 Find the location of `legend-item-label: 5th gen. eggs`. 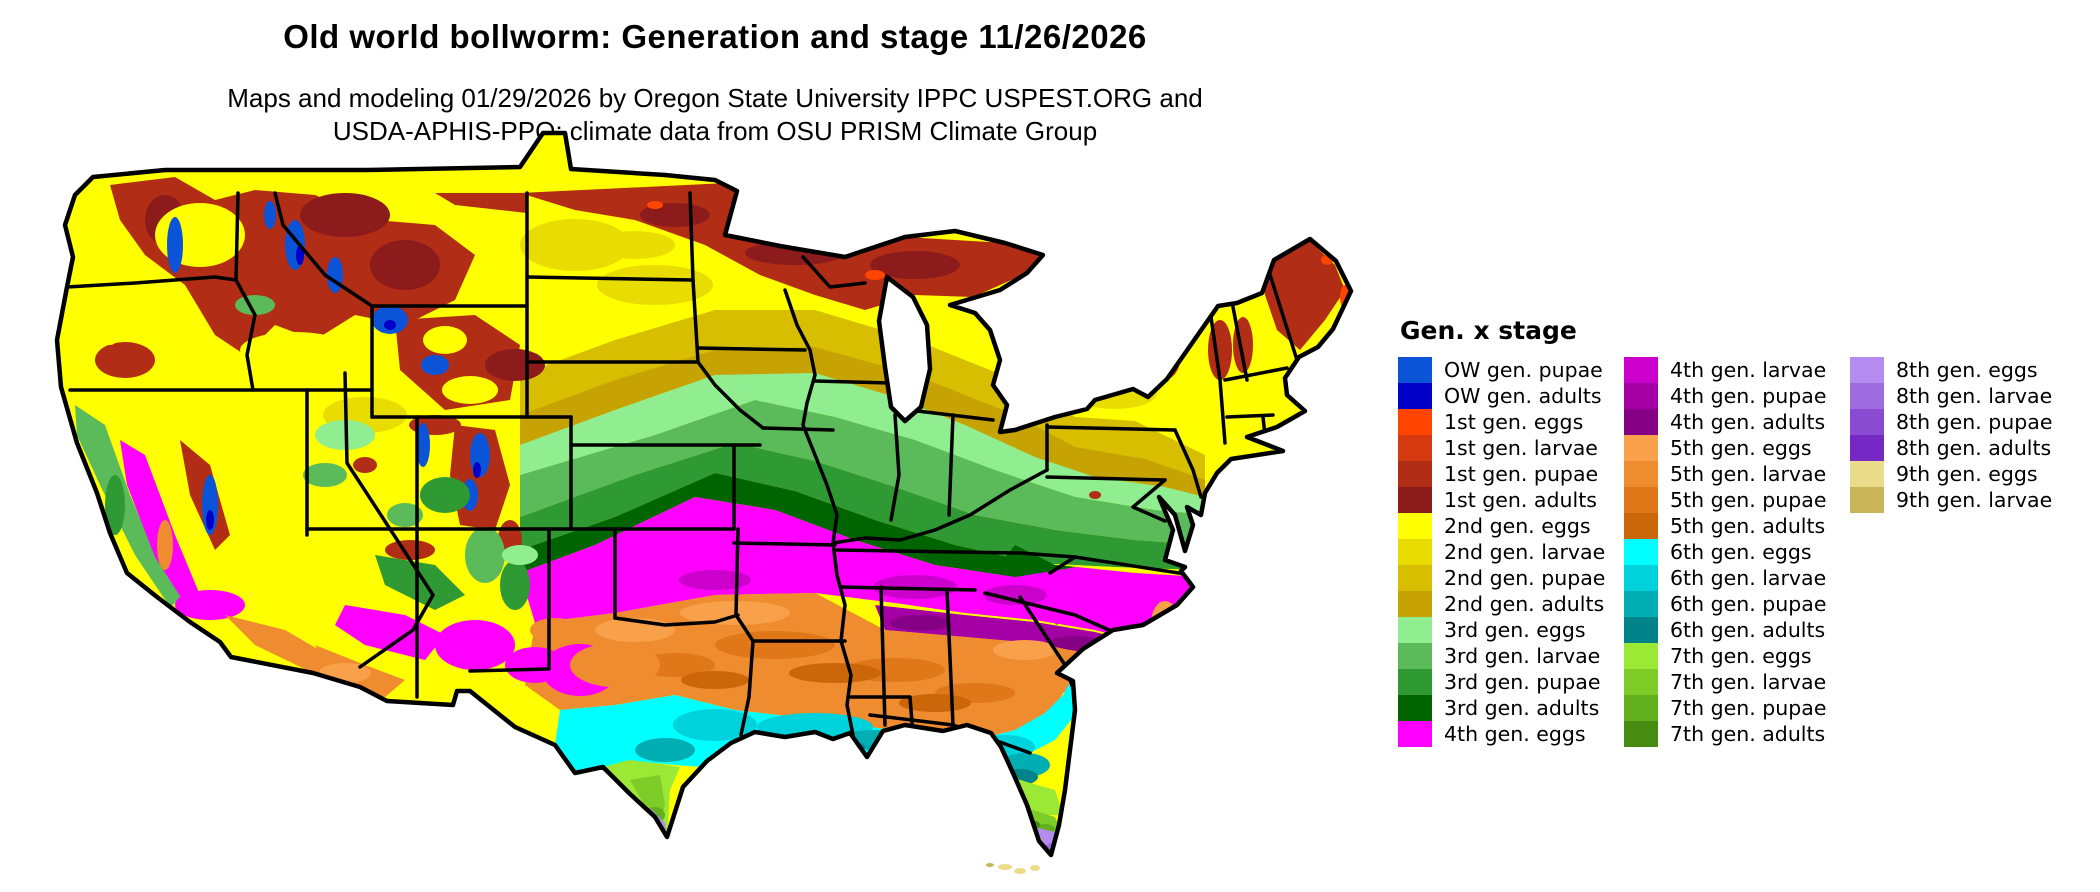

legend-item-label: 5th gen. eggs is located at coordinates (1741, 448).